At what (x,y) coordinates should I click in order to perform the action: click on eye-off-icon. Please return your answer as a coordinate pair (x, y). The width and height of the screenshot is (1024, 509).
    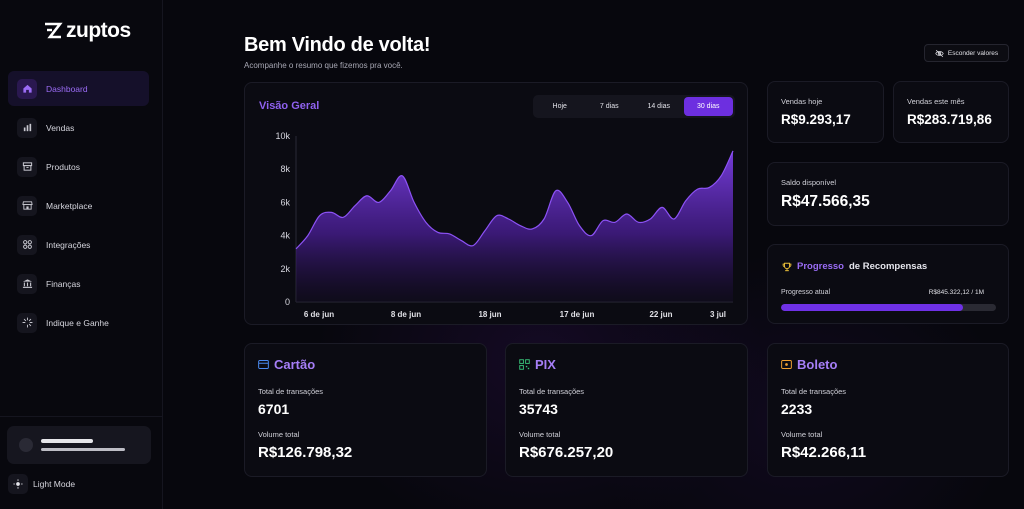
    Looking at the image, I should click on (939, 53).